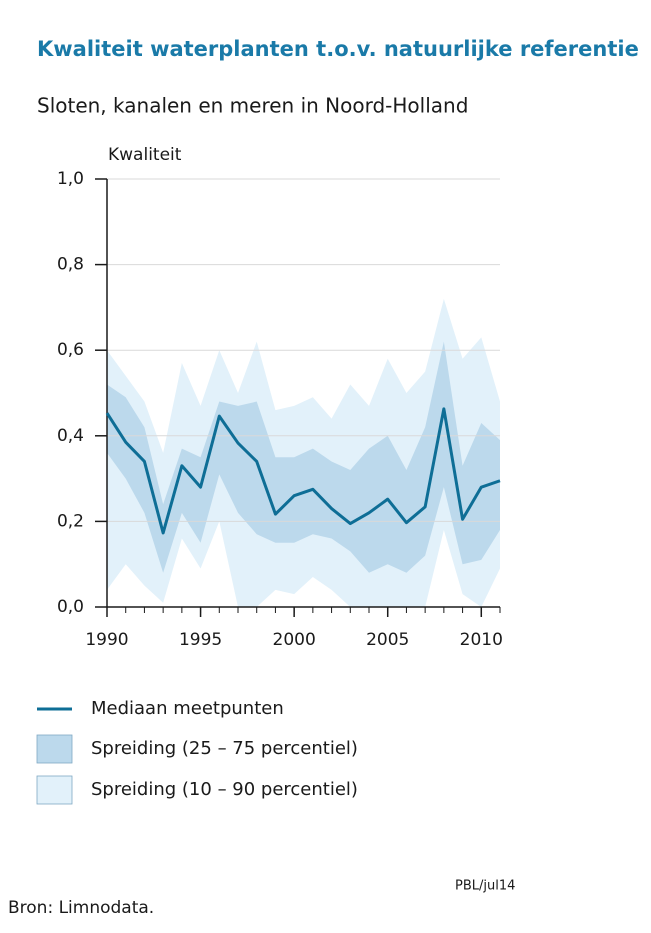 This screenshot has width=651, height=933. What do you see at coordinates (70, 436) in the screenshot?
I see `y-tick-label: 0,4` at bounding box center [70, 436].